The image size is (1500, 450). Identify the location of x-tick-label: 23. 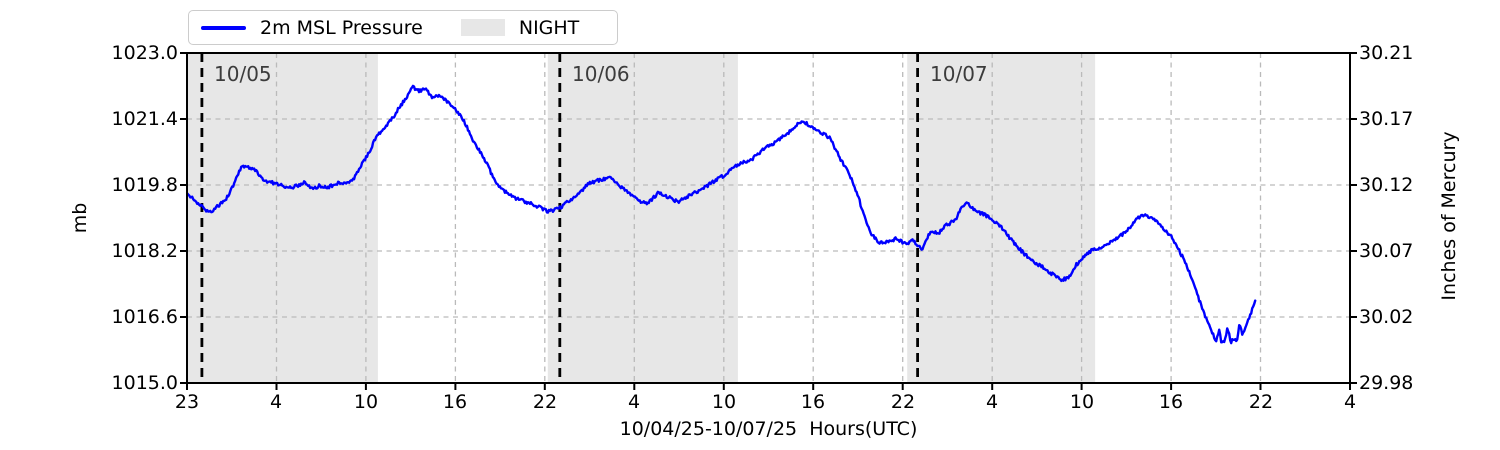
(187, 402).